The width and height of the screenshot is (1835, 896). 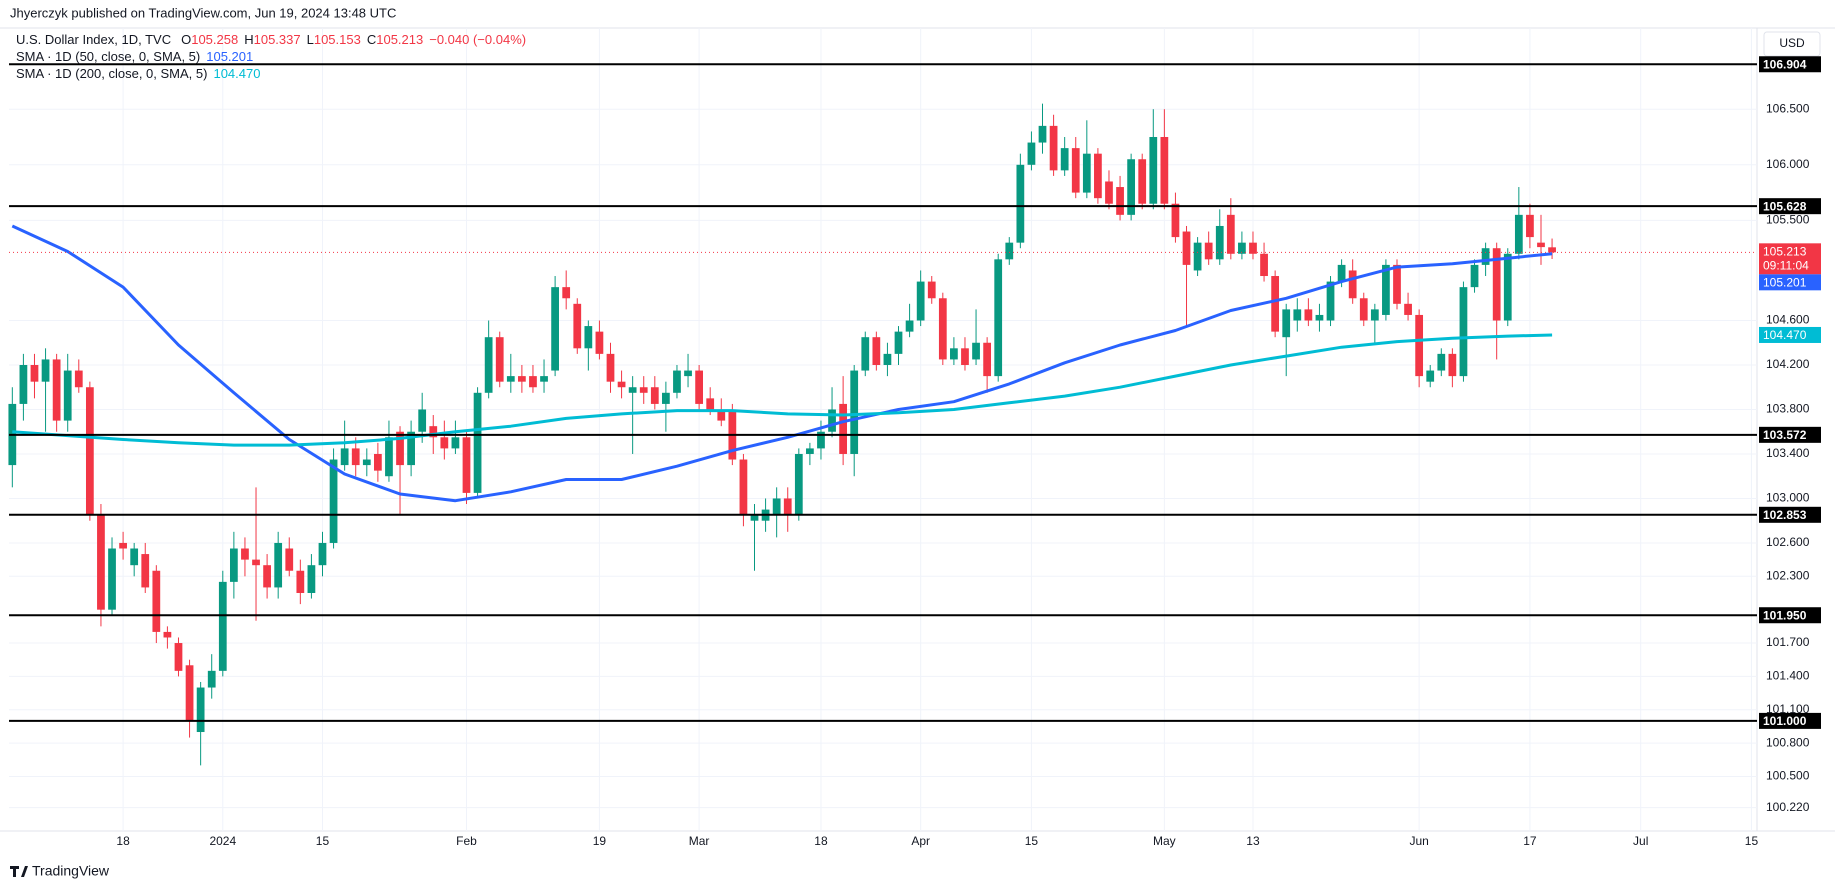 I want to click on sma-price-tag, so click(x=1790, y=334).